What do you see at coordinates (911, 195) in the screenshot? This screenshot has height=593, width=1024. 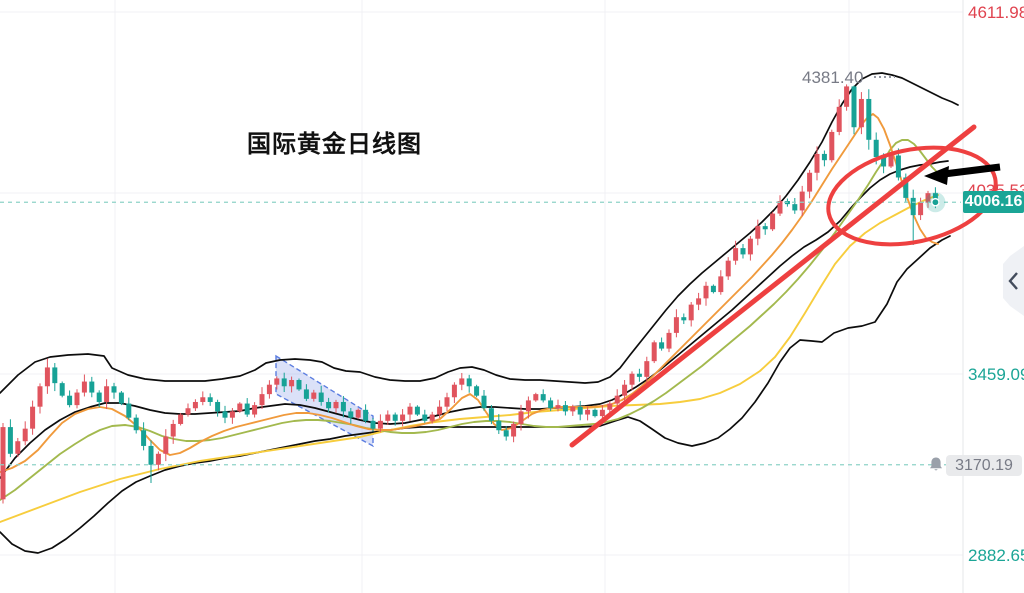 I see `ellipse-drawing` at bounding box center [911, 195].